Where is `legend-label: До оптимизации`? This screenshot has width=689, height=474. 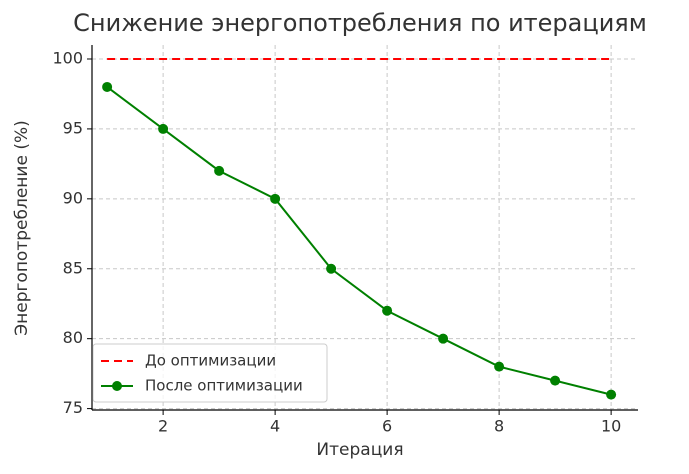 legend-label: До оптимизации is located at coordinates (210, 361).